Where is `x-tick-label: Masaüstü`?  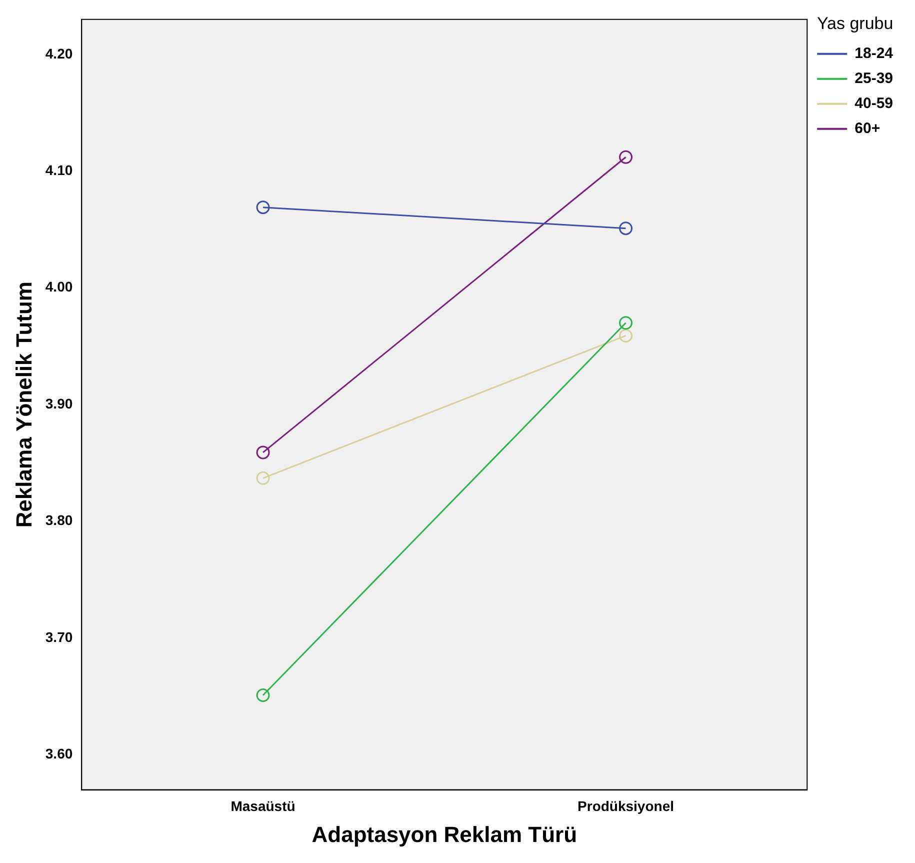 x-tick-label: Masaüstü is located at coordinates (263, 806).